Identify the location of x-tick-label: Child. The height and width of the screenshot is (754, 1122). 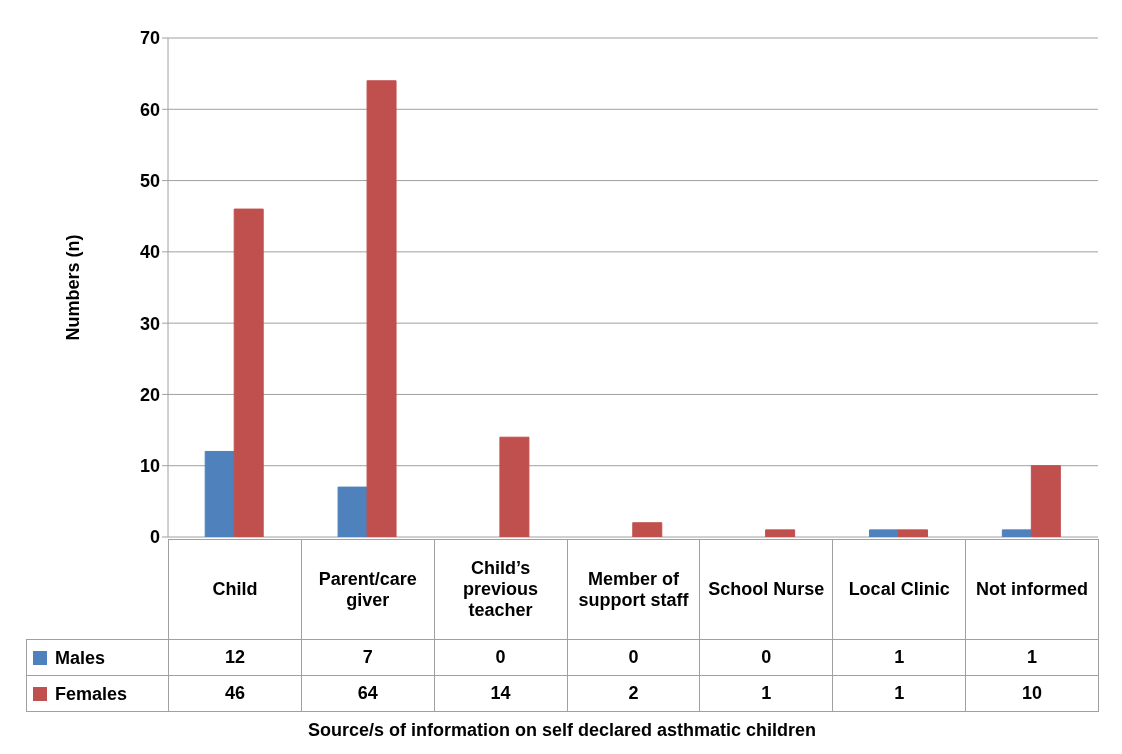
(235, 589).